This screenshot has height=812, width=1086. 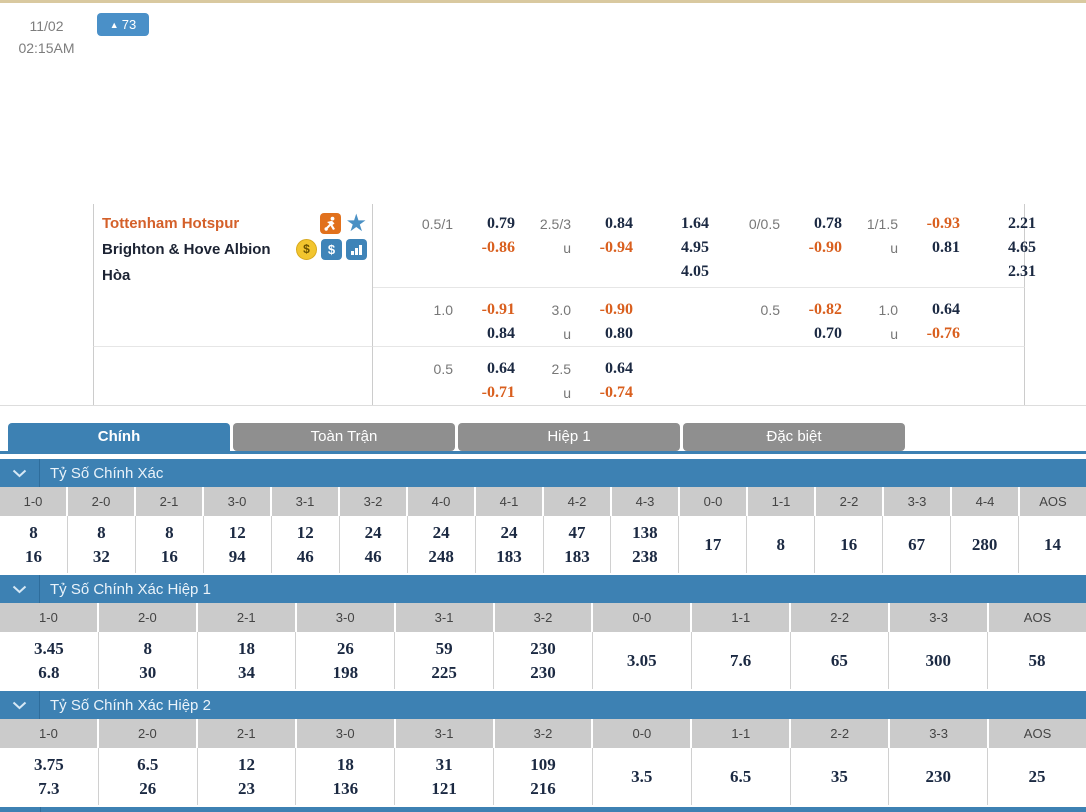 I want to click on tab-chinh: Chính, so click(x=119, y=437).